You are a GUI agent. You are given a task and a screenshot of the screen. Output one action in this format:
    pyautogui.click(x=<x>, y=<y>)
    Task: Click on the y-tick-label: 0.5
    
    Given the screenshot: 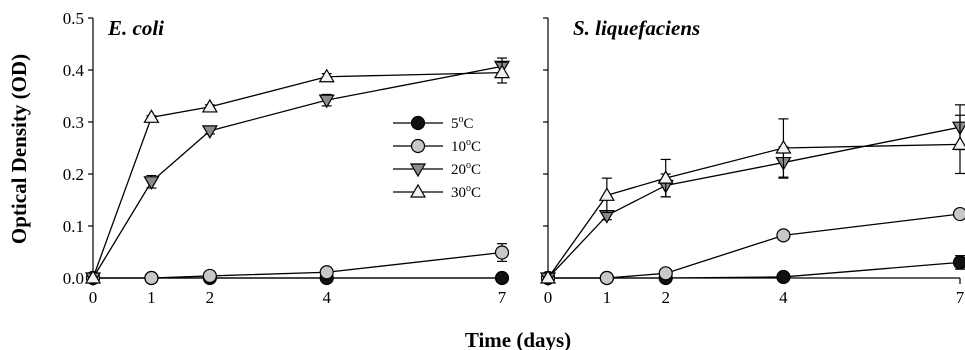 What is the action you would take?
    pyautogui.click(x=73, y=18)
    